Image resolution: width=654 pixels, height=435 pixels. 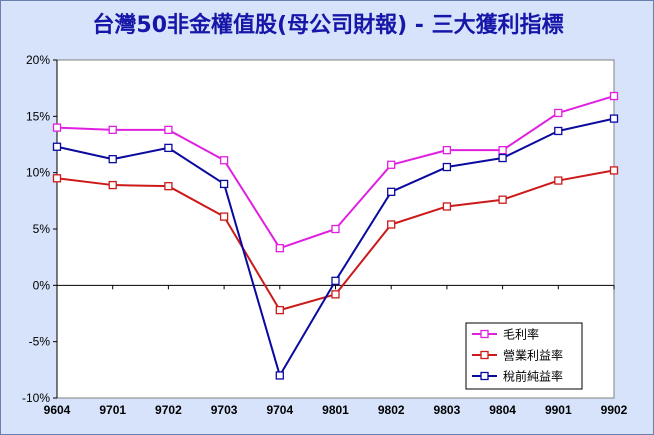 What do you see at coordinates (38, 173) in the screenshot?
I see `y-tick-label: 10%` at bounding box center [38, 173].